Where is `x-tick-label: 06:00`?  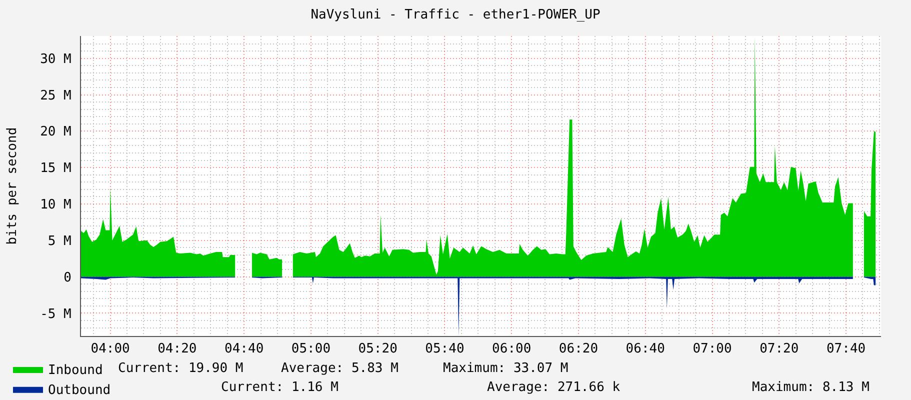 x-tick-label: 06:00 is located at coordinates (512, 349).